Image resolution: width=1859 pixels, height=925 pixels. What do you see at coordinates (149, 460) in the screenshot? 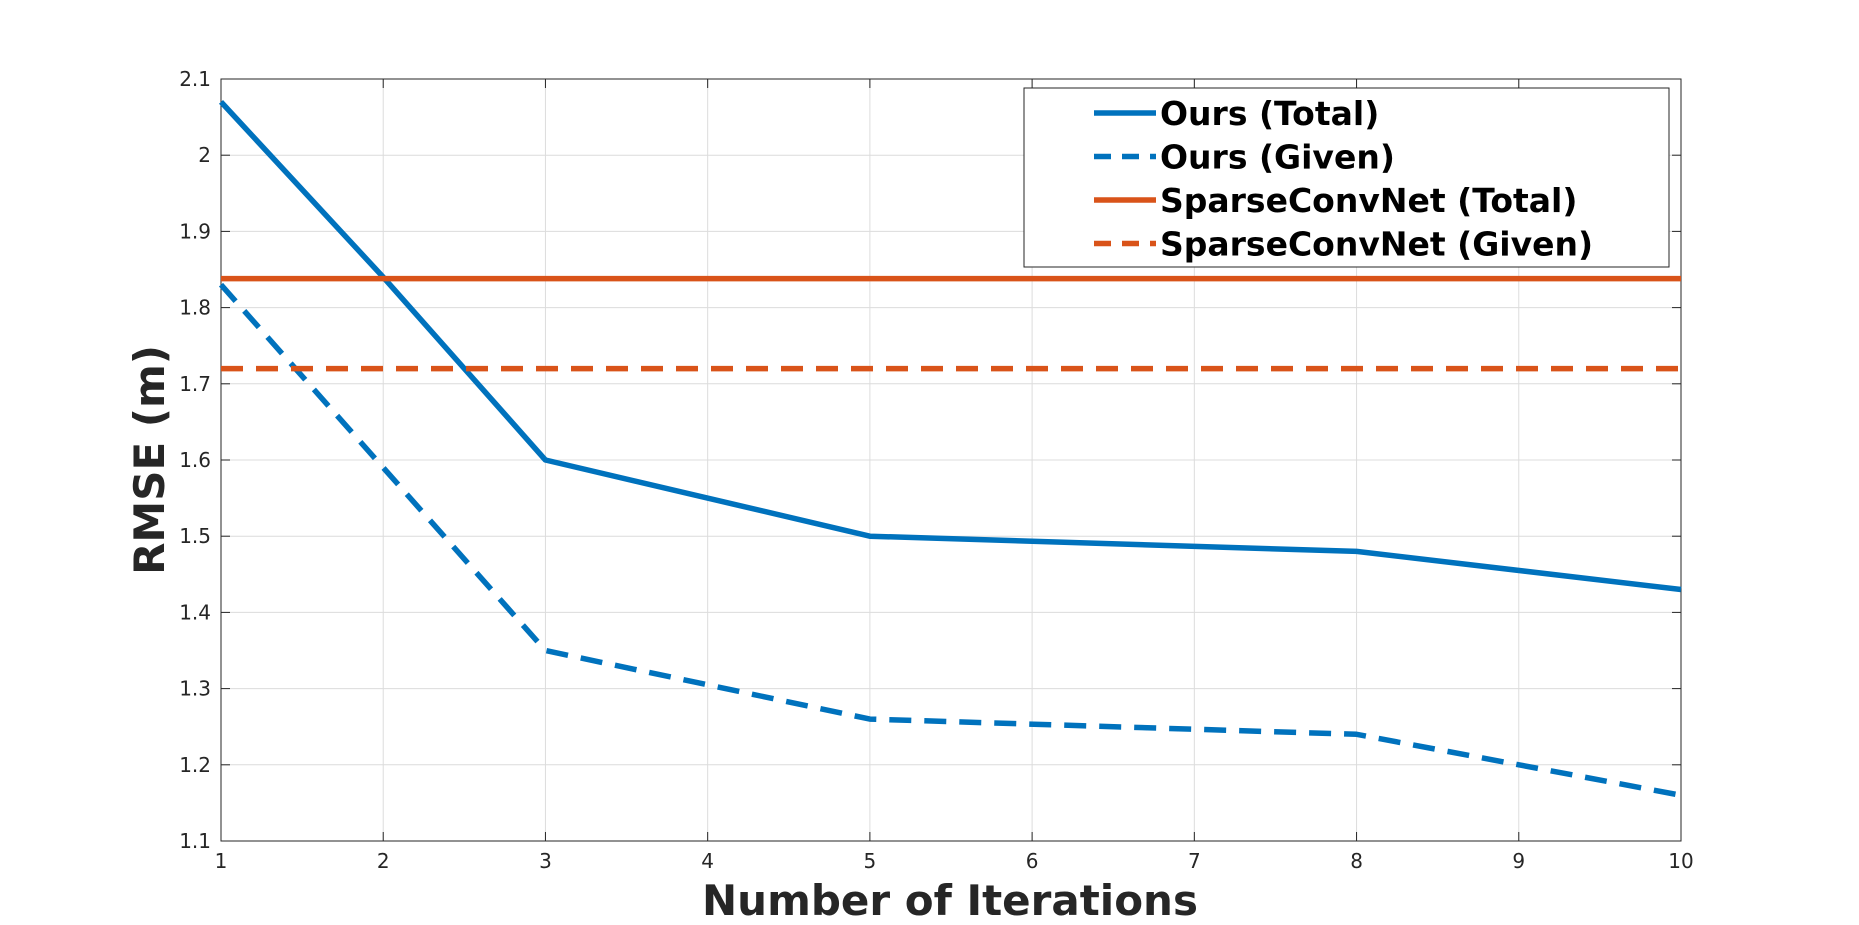
I see `y-axis-title: RMSE (m)` at bounding box center [149, 460].